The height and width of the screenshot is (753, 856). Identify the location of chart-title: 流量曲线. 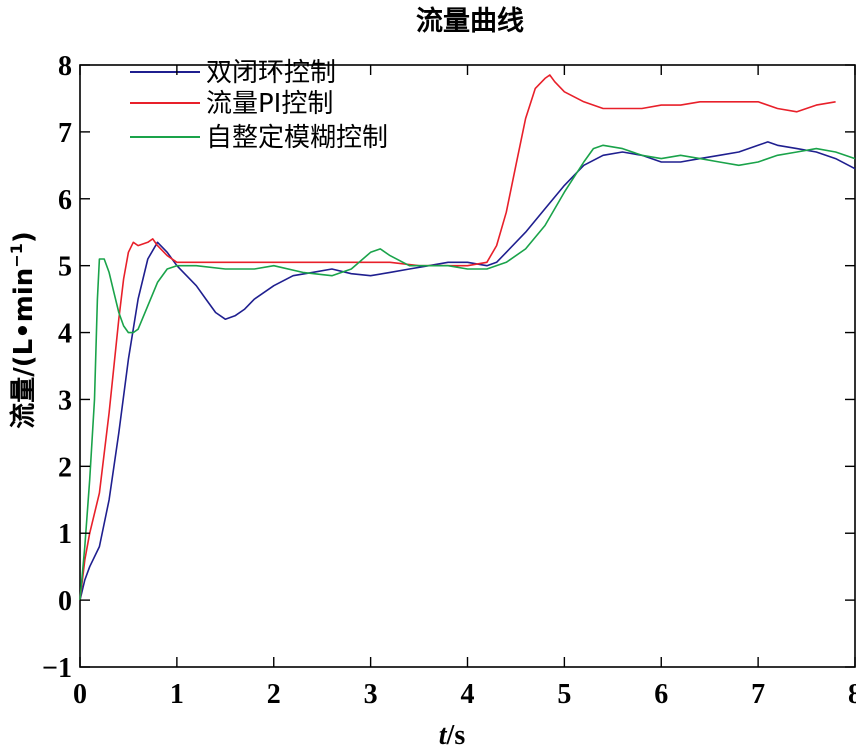
(470, 21).